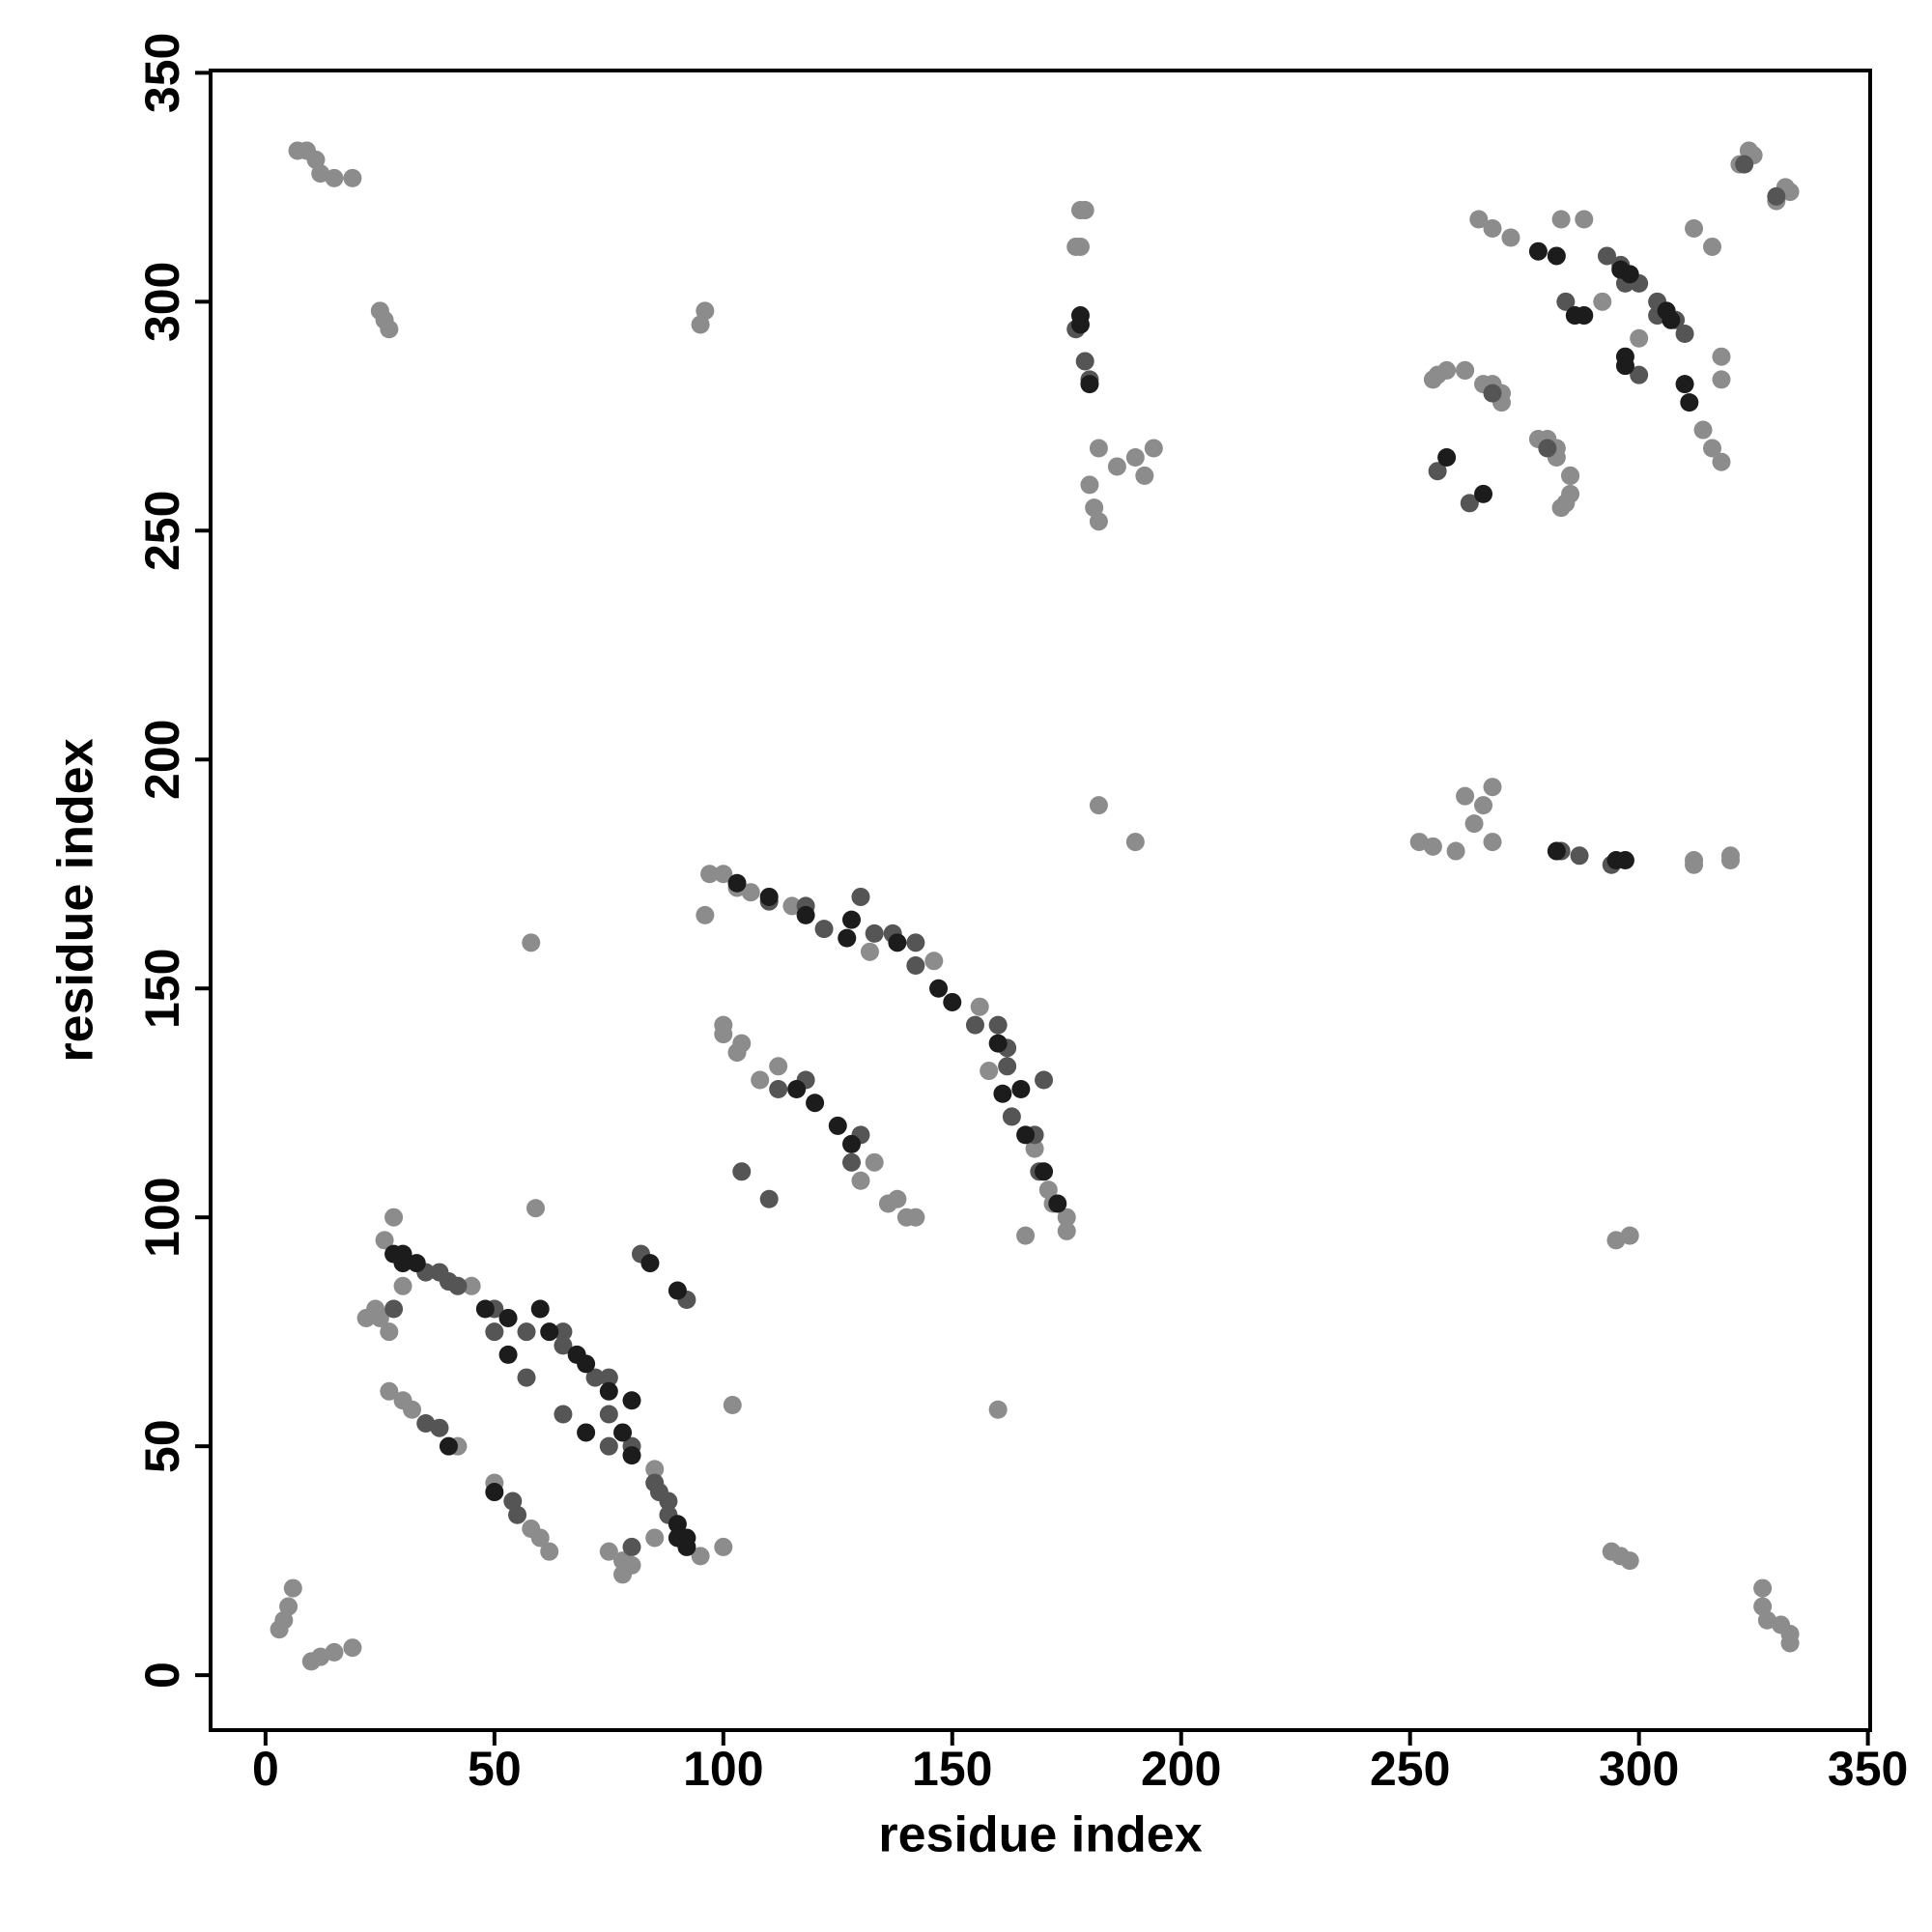 This screenshot has width=1932, height=1932. What do you see at coordinates (1181, 1769) in the screenshot?
I see `x-tick-label: 200` at bounding box center [1181, 1769].